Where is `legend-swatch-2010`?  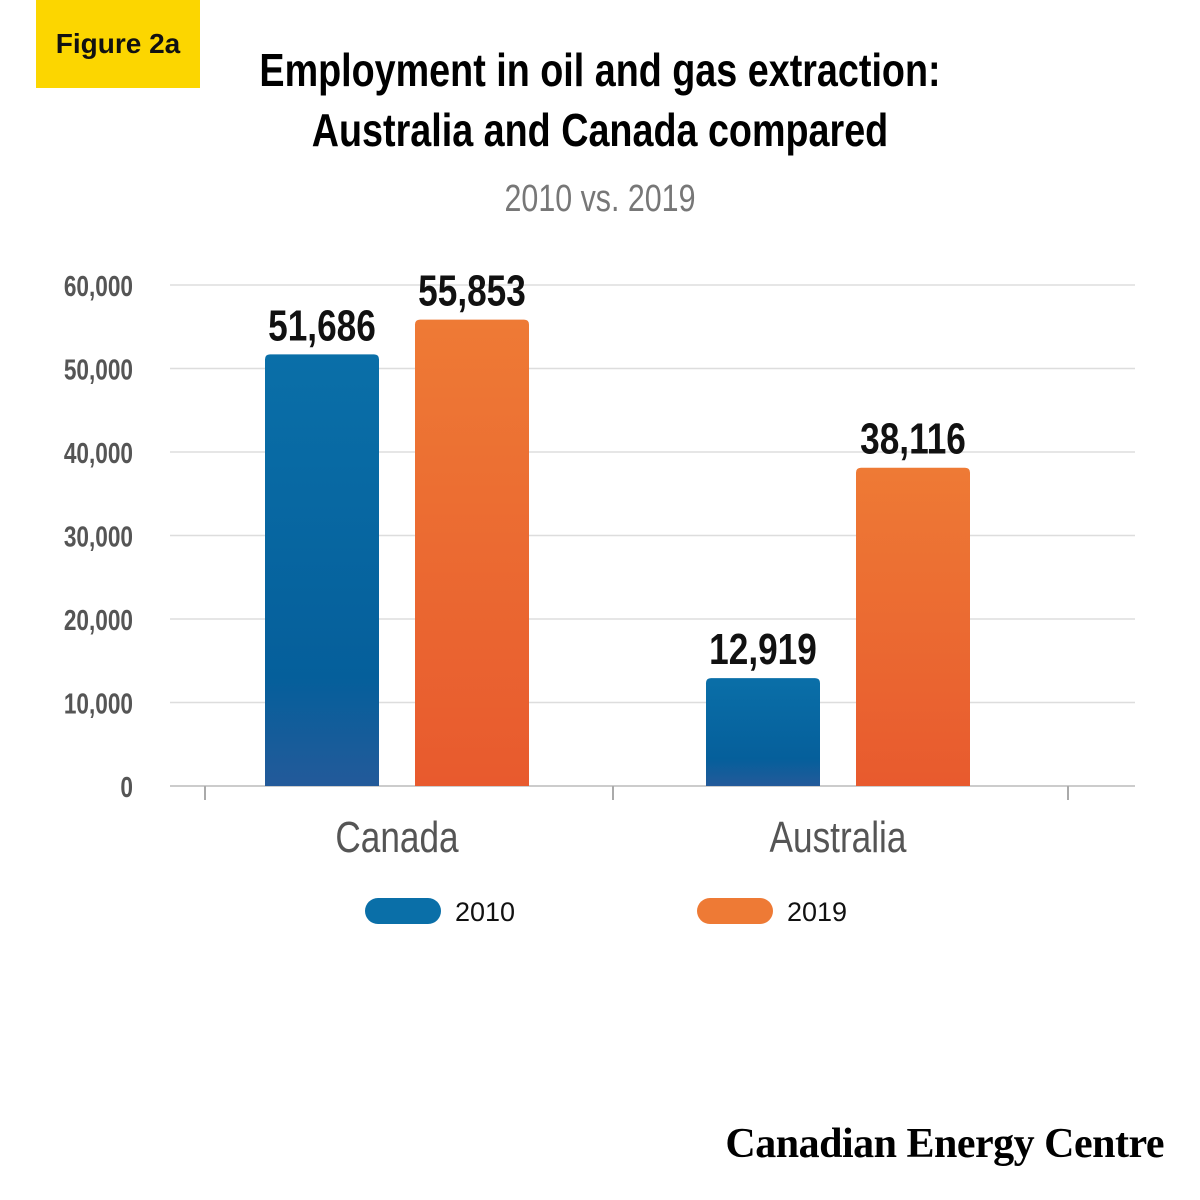
legend-swatch-2010 is located at coordinates (403, 911).